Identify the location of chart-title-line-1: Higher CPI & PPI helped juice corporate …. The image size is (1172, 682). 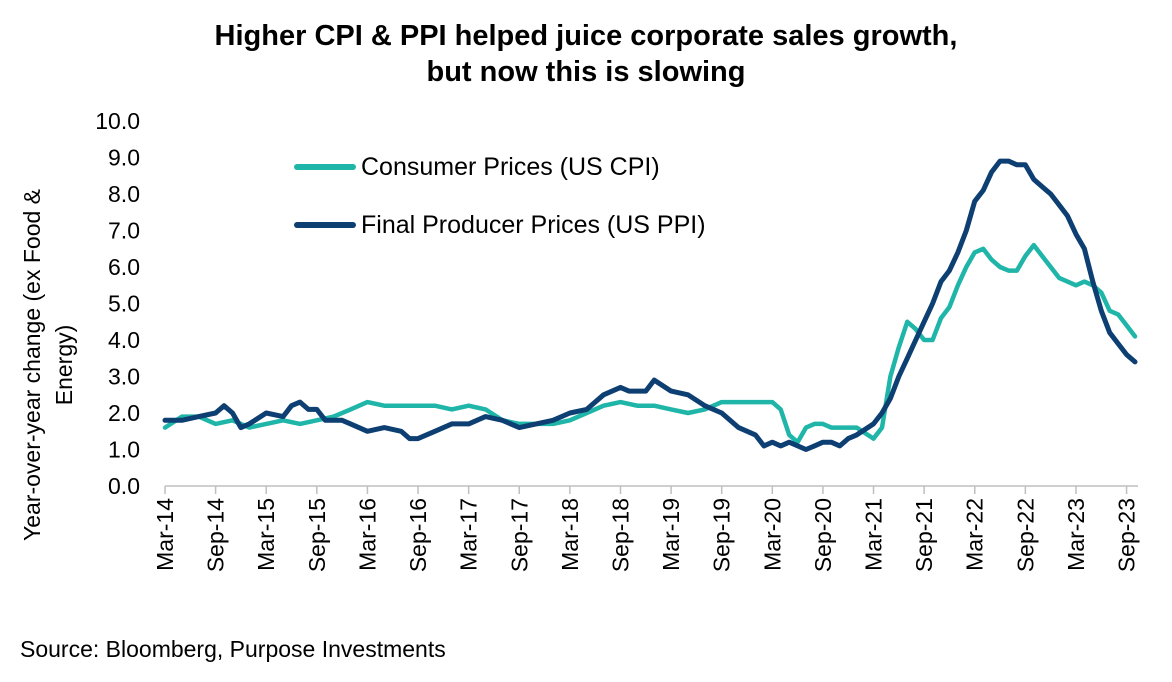
(586, 36).